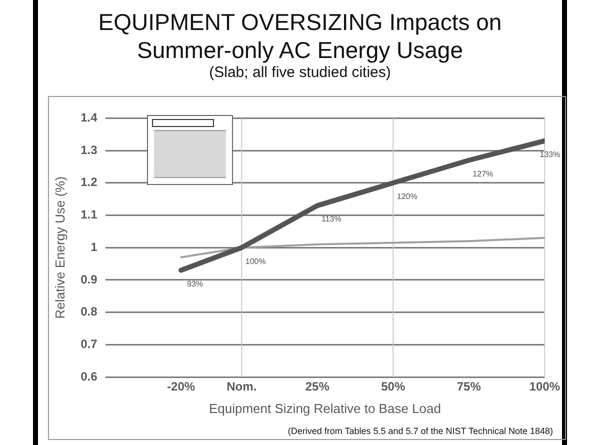 The width and height of the screenshot is (602, 445). Describe the element at coordinates (89, 279) in the screenshot. I see `y-tick-label: 0.9` at that location.